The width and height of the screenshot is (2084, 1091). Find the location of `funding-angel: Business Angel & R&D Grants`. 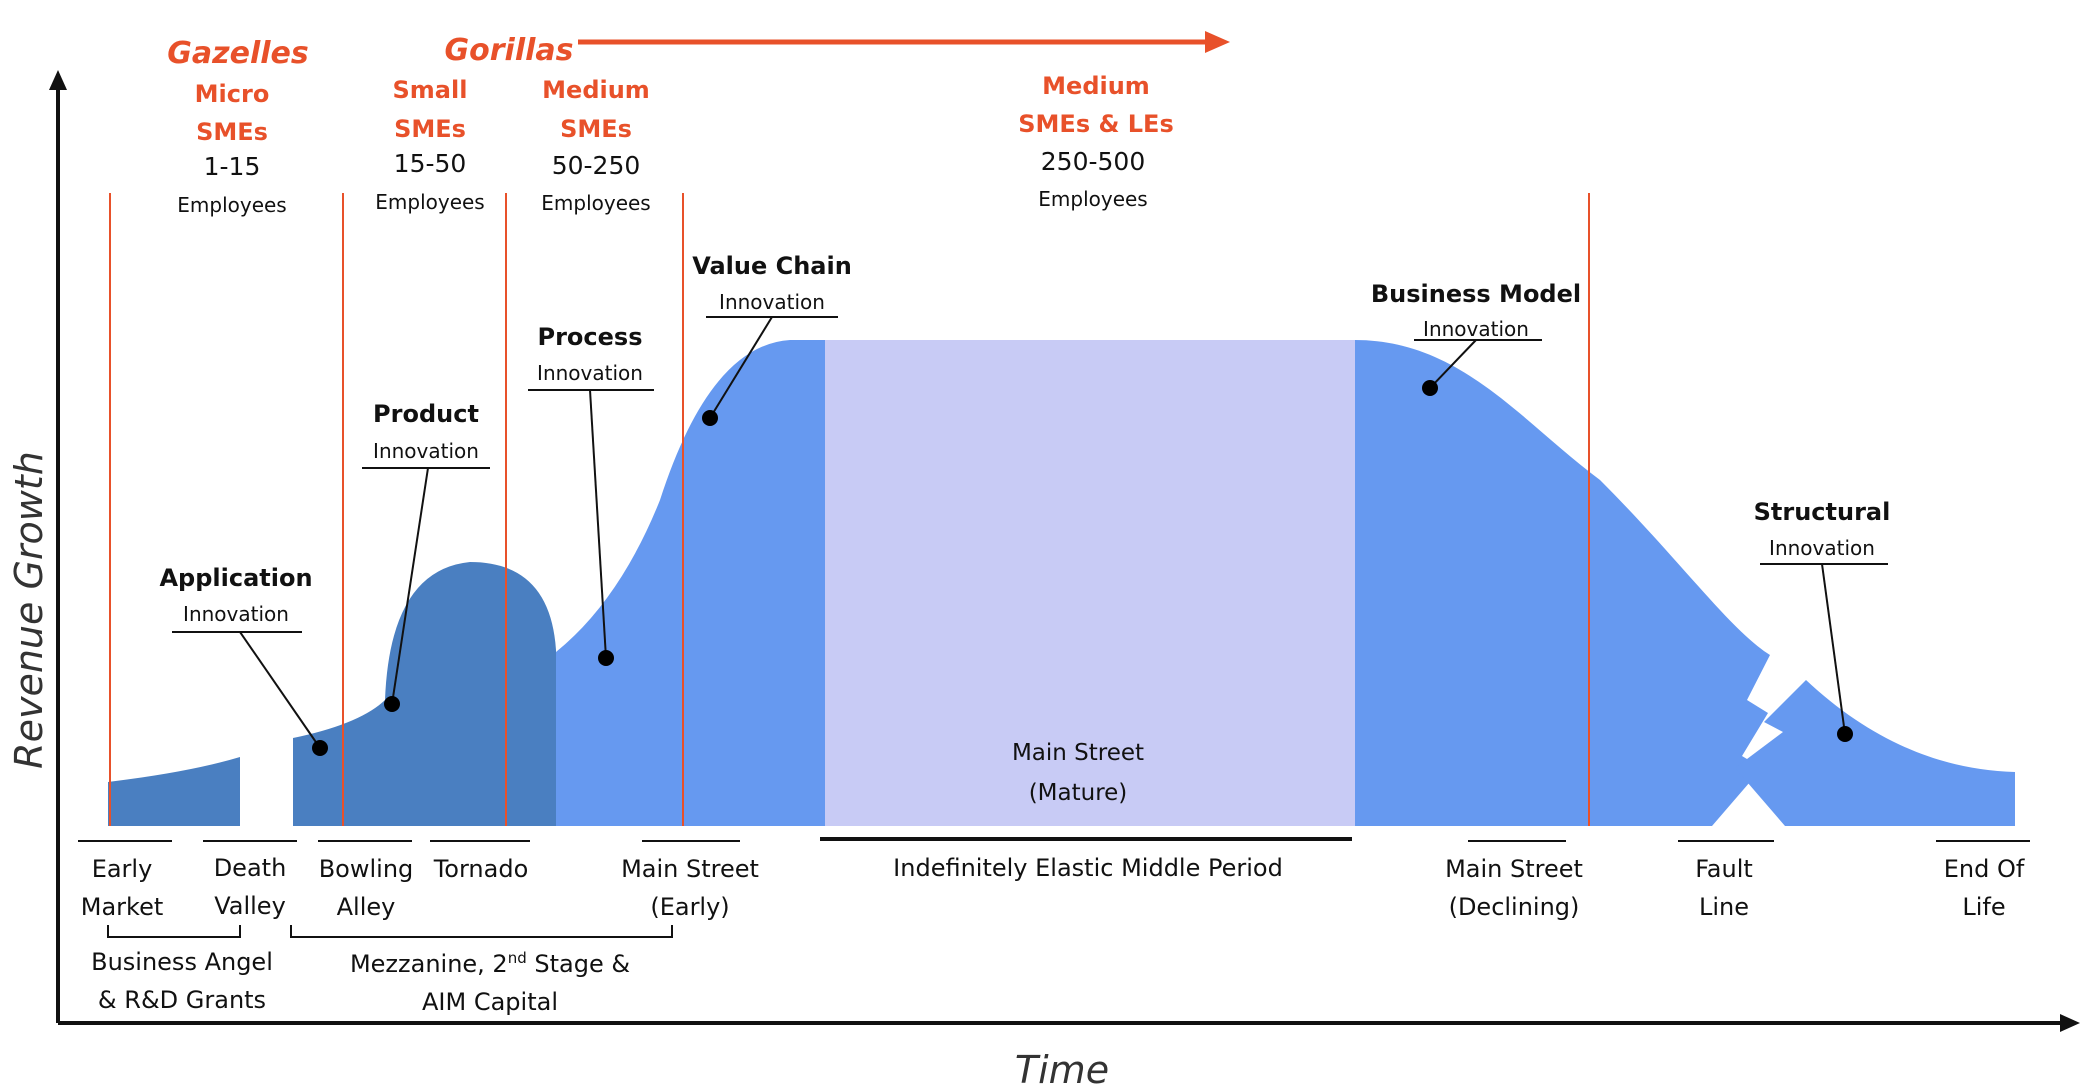

funding-angel: Business Angel & R&D Grants is located at coordinates (182, 969).